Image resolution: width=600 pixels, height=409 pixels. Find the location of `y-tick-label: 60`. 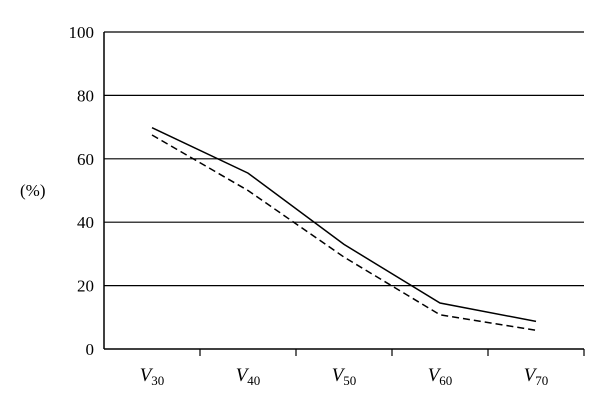

y-tick-label: 60 is located at coordinates (85, 159).